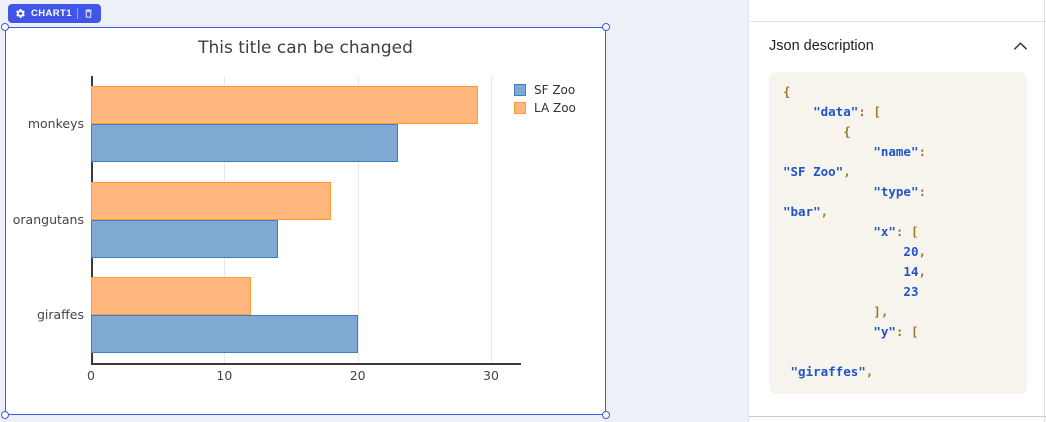  Describe the element at coordinates (306, 364) in the screenshot. I see `x-axis-line` at that location.